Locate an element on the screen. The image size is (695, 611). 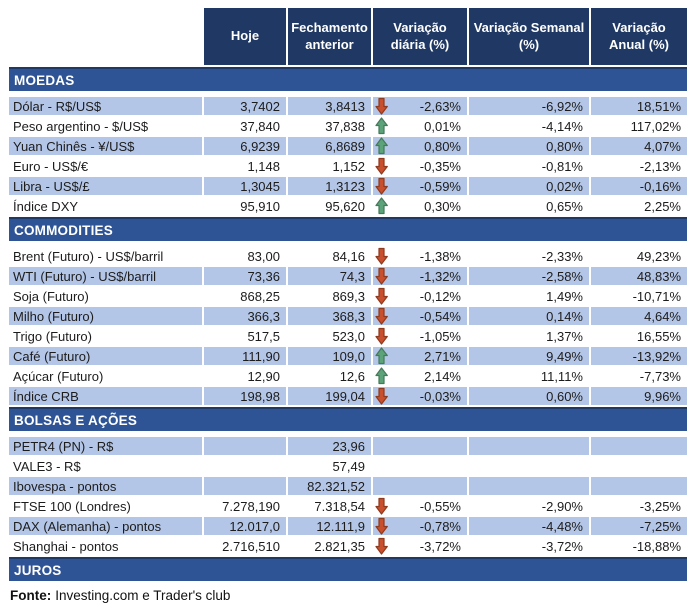
cell-variacao-semanal: -2,58% is located at coordinates (529, 276).